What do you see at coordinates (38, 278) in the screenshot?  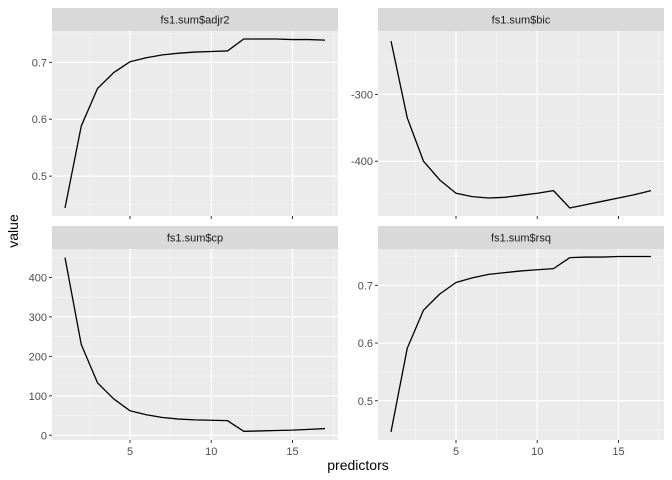 I see `y-tick-label: 400` at bounding box center [38, 278].